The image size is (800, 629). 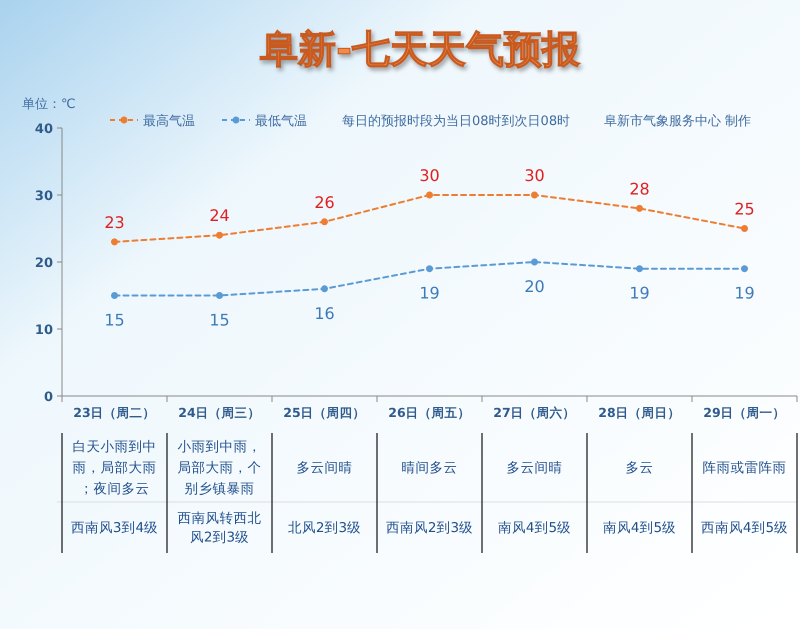 I want to click on text: 白天小雨到中雨，局部大雨；夜间多云, so click(x=114, y=468).